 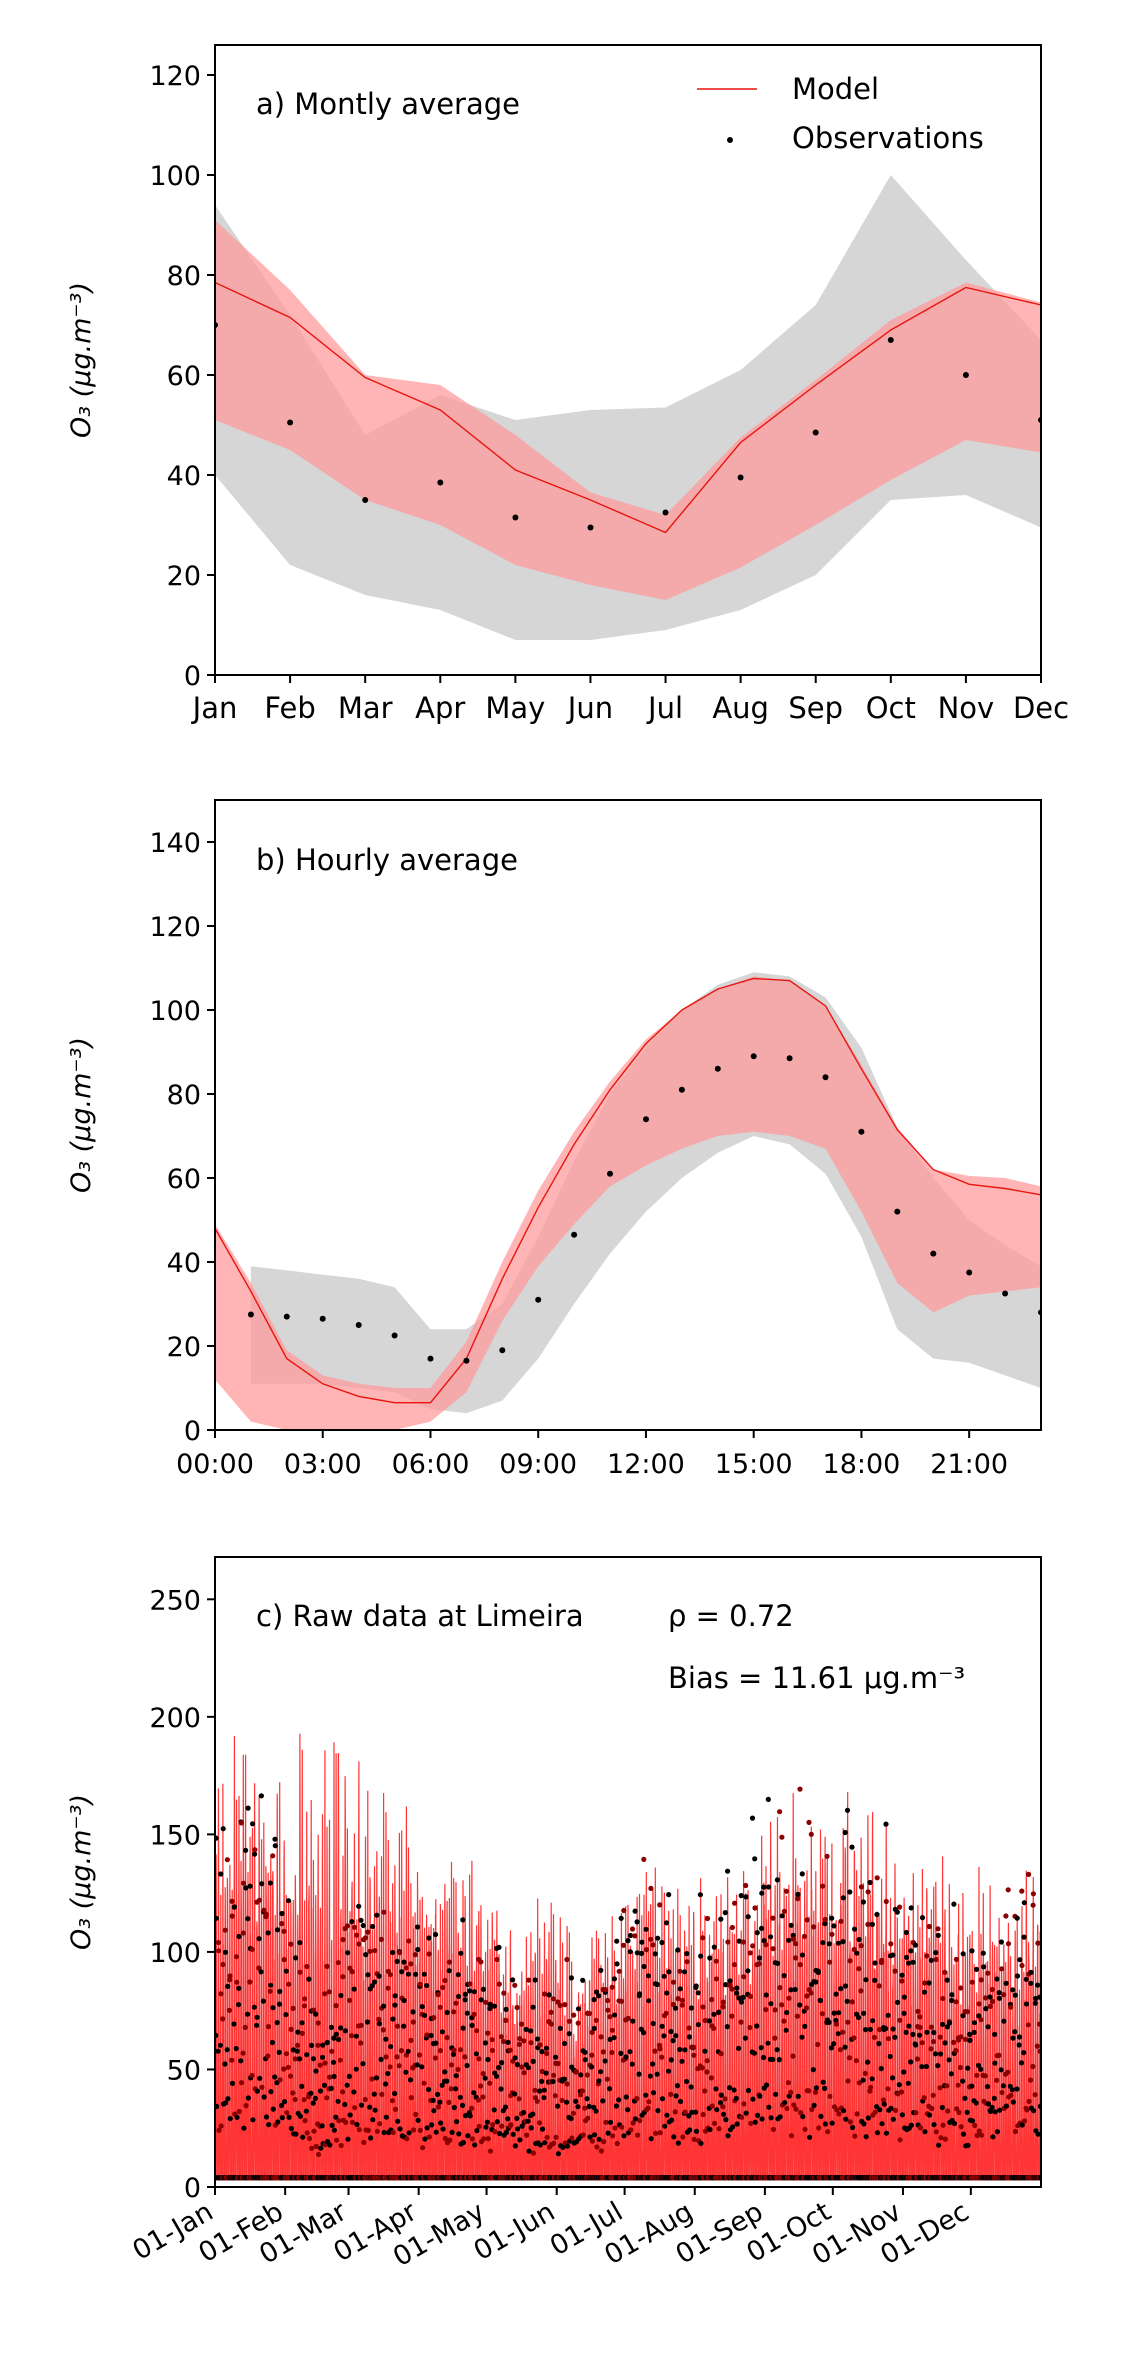 I want to click on panel-c-label: c) Raw data at Limeira, so click(x=420, y=1616).